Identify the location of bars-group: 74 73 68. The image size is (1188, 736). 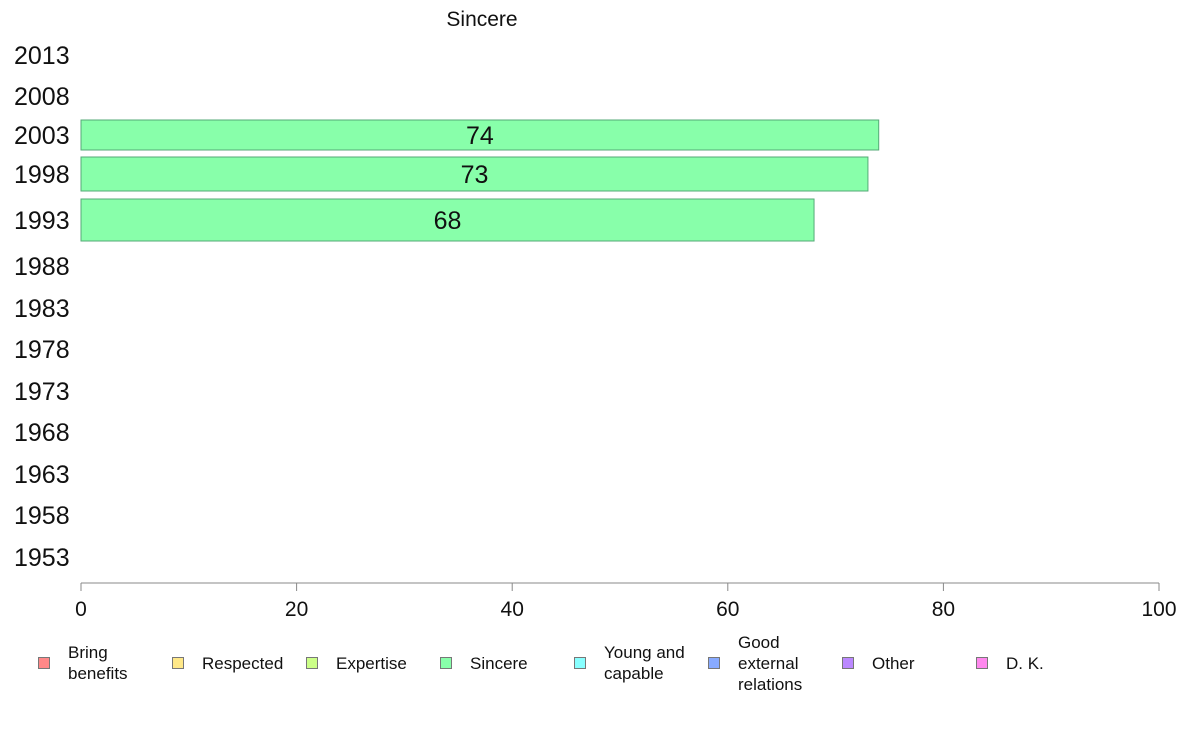
(480, 180).